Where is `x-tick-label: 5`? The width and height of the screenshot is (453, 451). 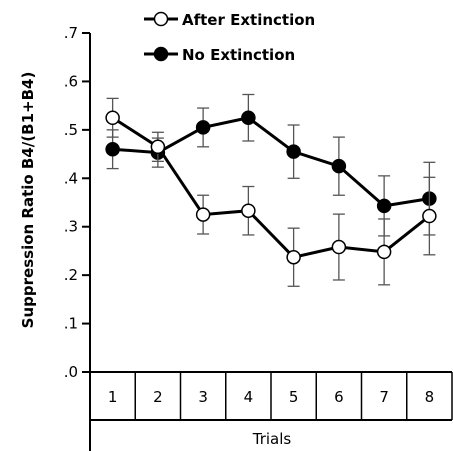 x-tick-label: 5 is located at coordinates (294, 397).